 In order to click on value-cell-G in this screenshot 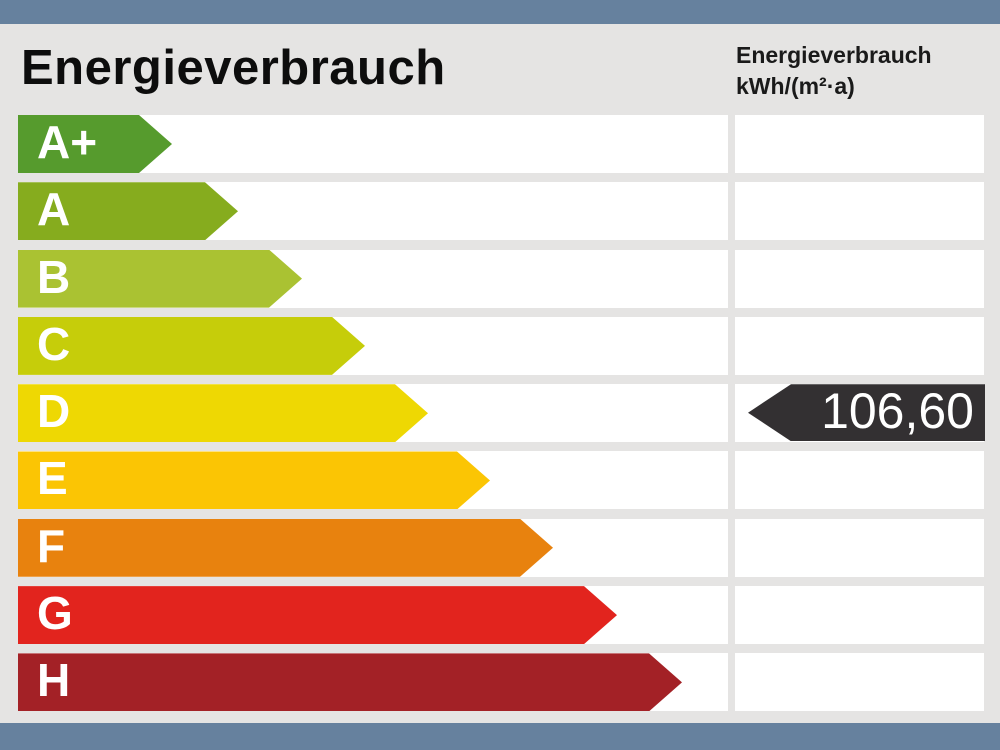, I will do `click(859, 615)`.